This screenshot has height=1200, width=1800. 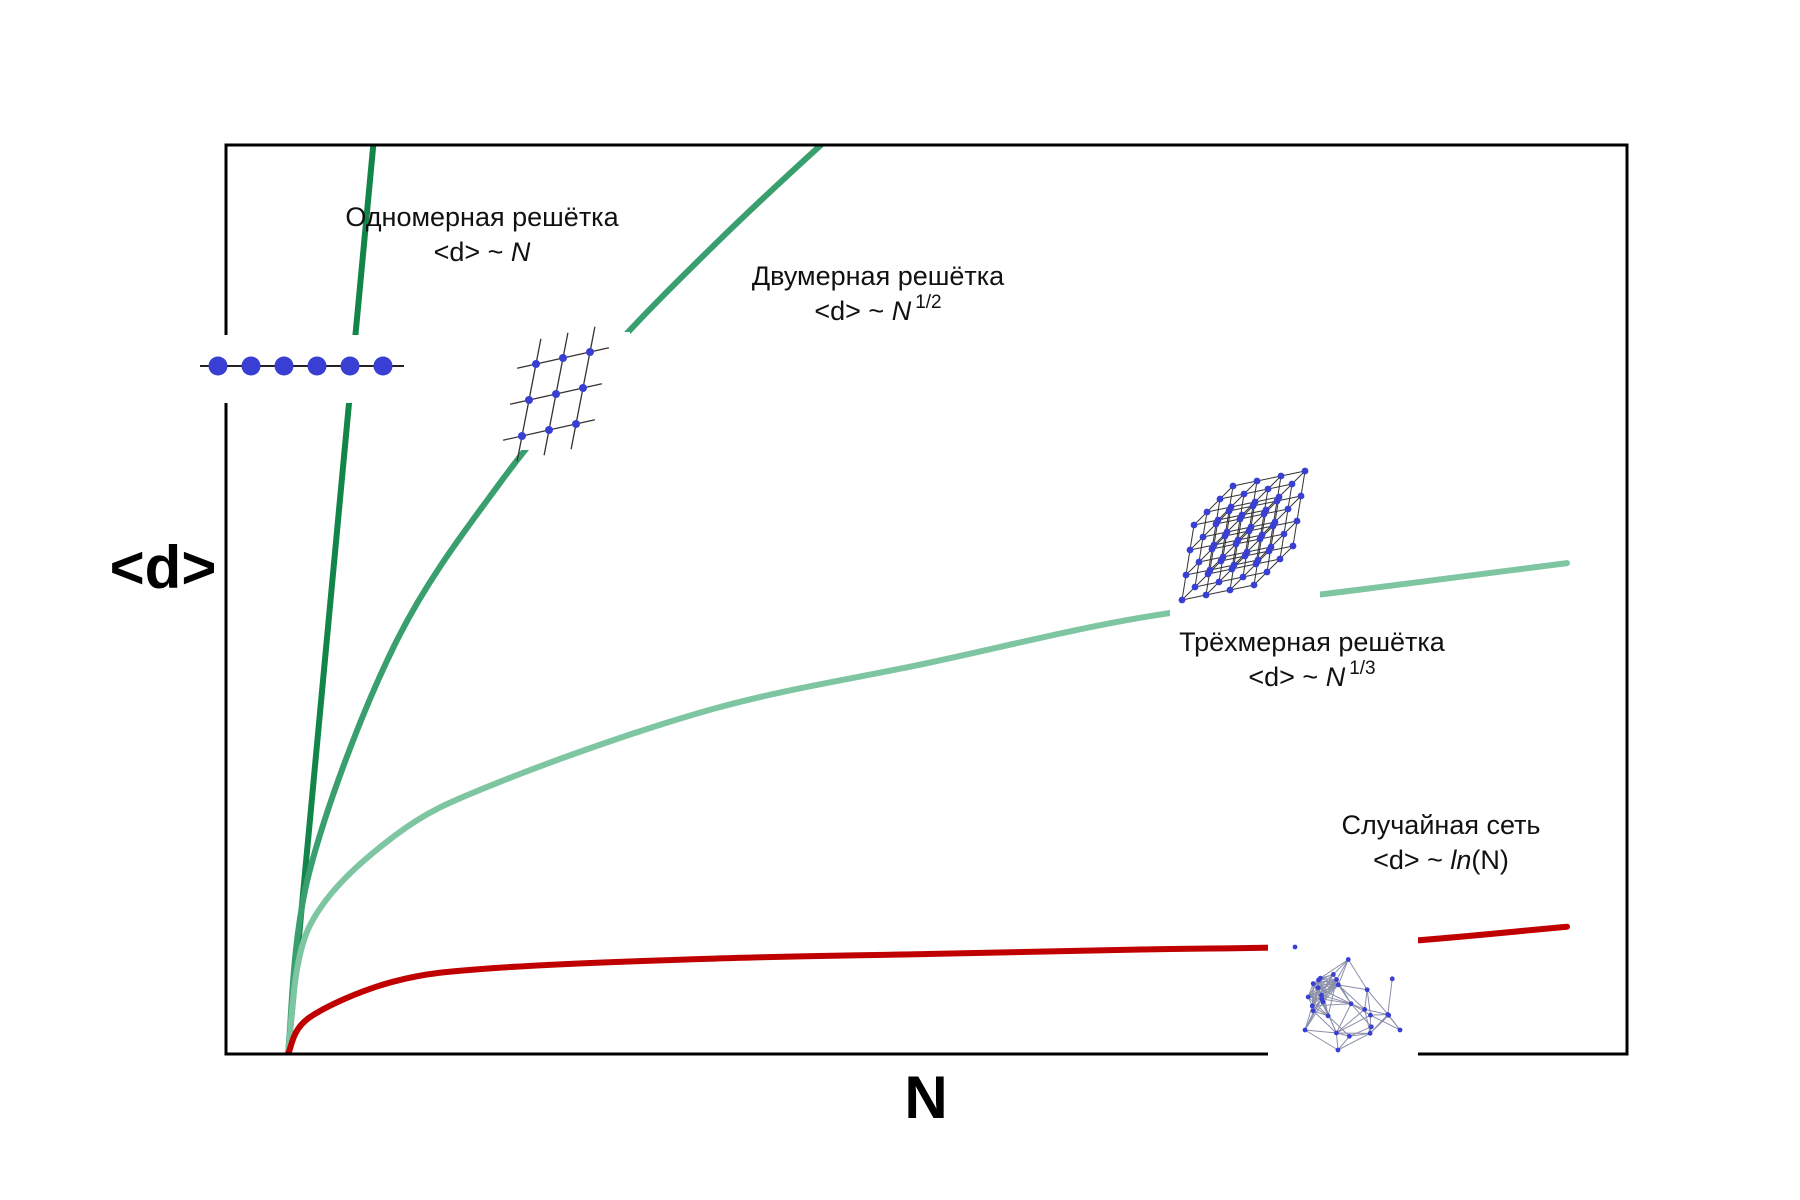 I want to click on series-line-1d, so click(x=331, y=599).